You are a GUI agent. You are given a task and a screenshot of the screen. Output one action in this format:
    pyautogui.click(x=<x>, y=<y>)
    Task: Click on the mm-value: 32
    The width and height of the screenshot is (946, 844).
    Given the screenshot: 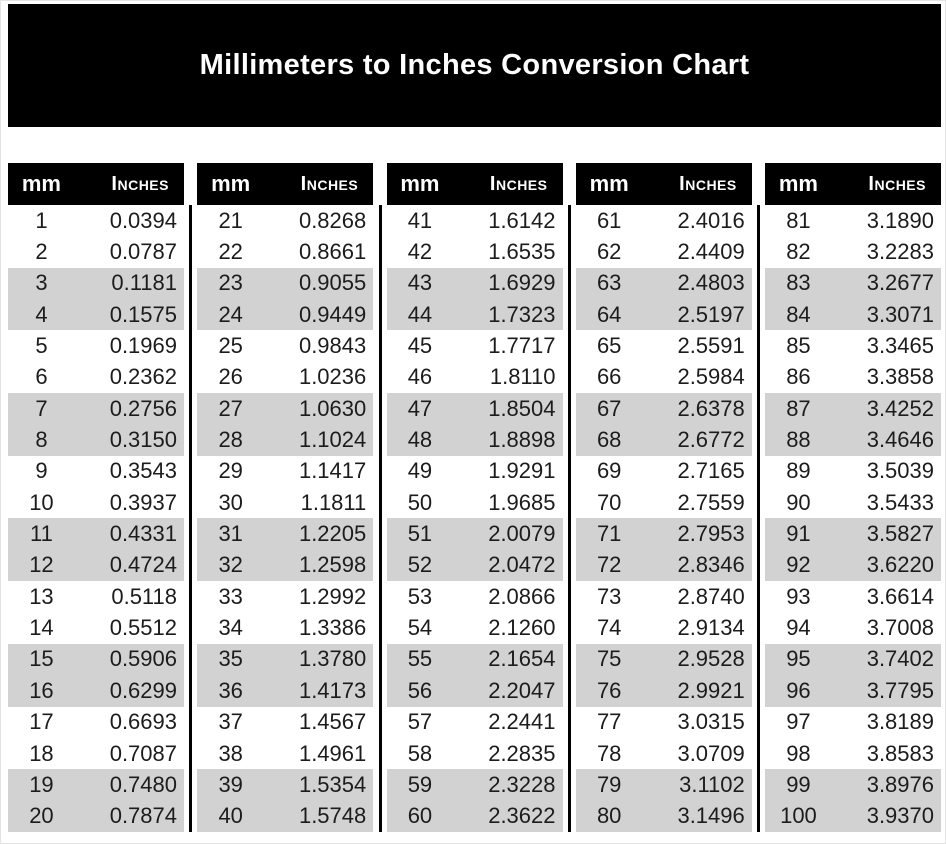 What is the action you would take?
    pyautogui.click(x=230, y=565)
    